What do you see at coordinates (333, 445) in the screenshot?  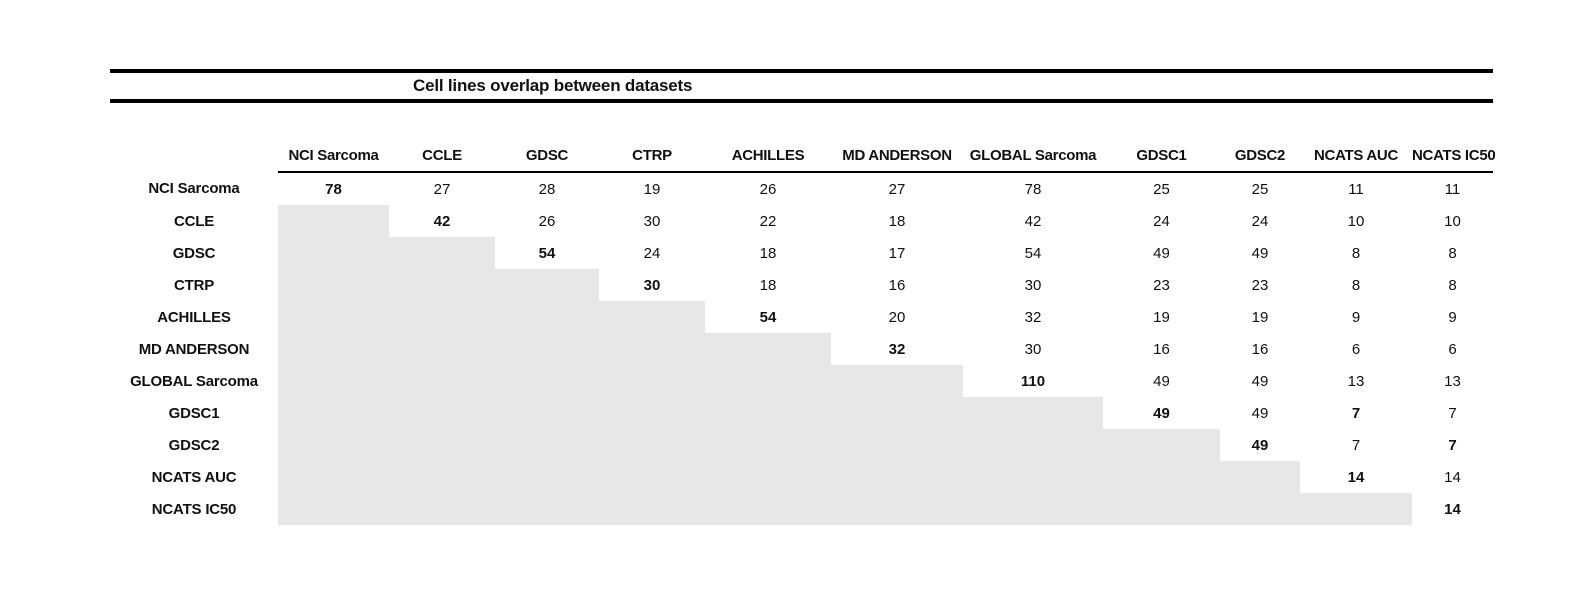 I see `overlap-cell-gdsc2-nci-sarcoma` at bounding box center [333, 445].